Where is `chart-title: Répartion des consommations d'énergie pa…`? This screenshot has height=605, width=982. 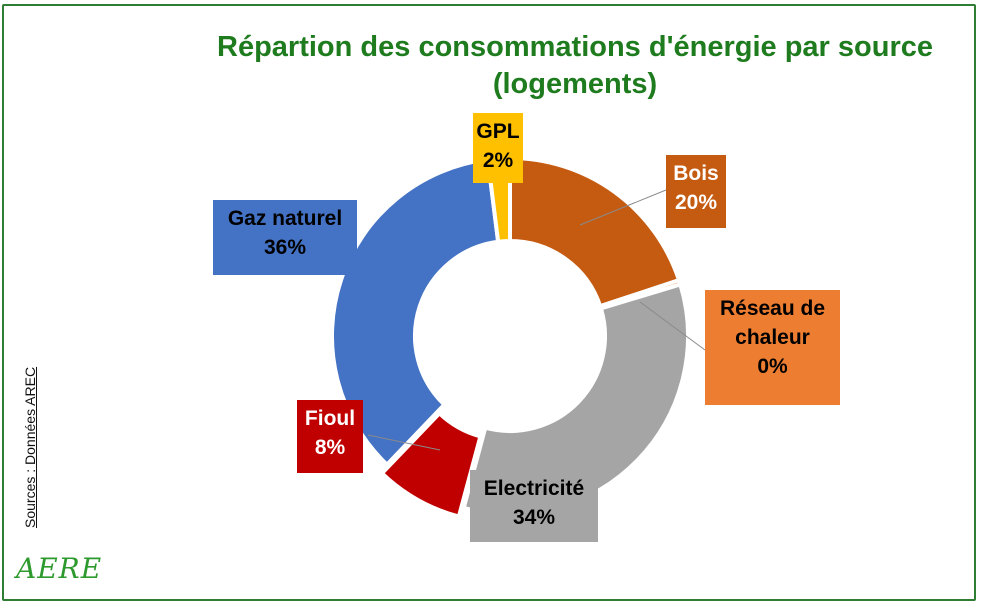
chart-title: Répartion des consommations d'énergie pa… is located at coordinates (575, 47).